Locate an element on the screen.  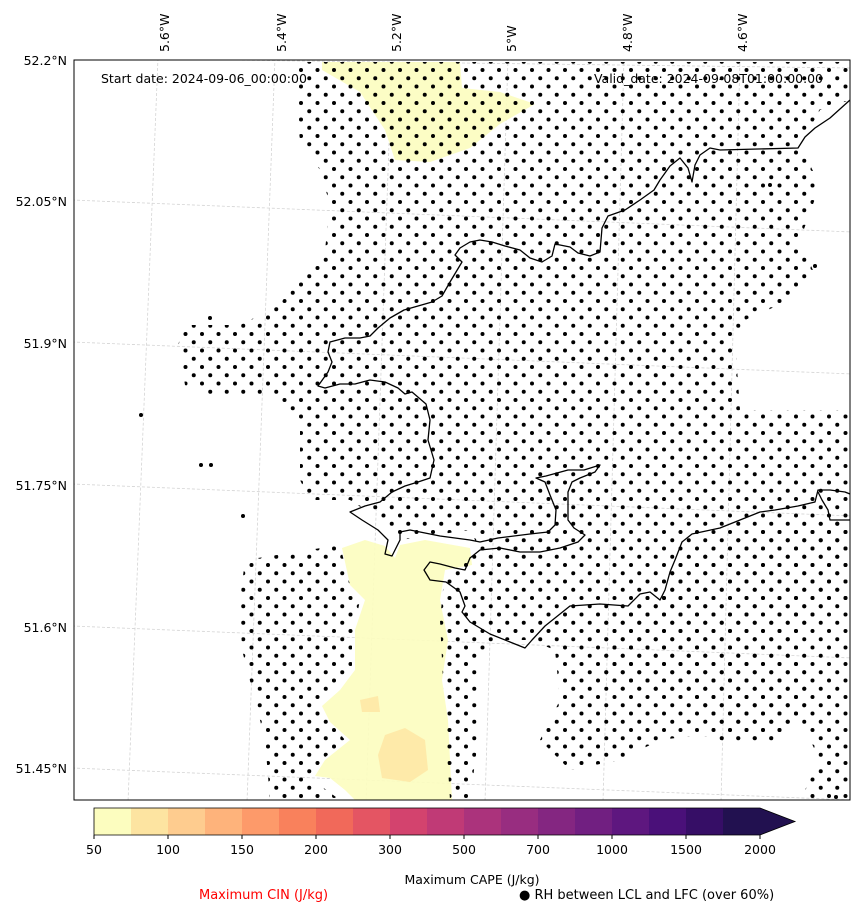
lon-label: 5.4°W is located at coordinates (281, 33).